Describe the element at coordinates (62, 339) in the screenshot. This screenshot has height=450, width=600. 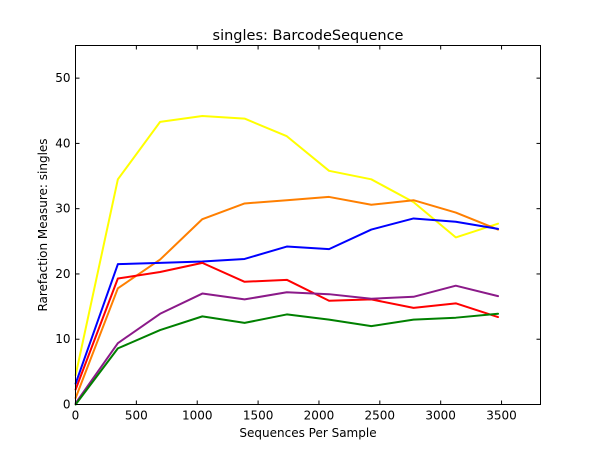
I see `y-tick-label: 10` at that location.